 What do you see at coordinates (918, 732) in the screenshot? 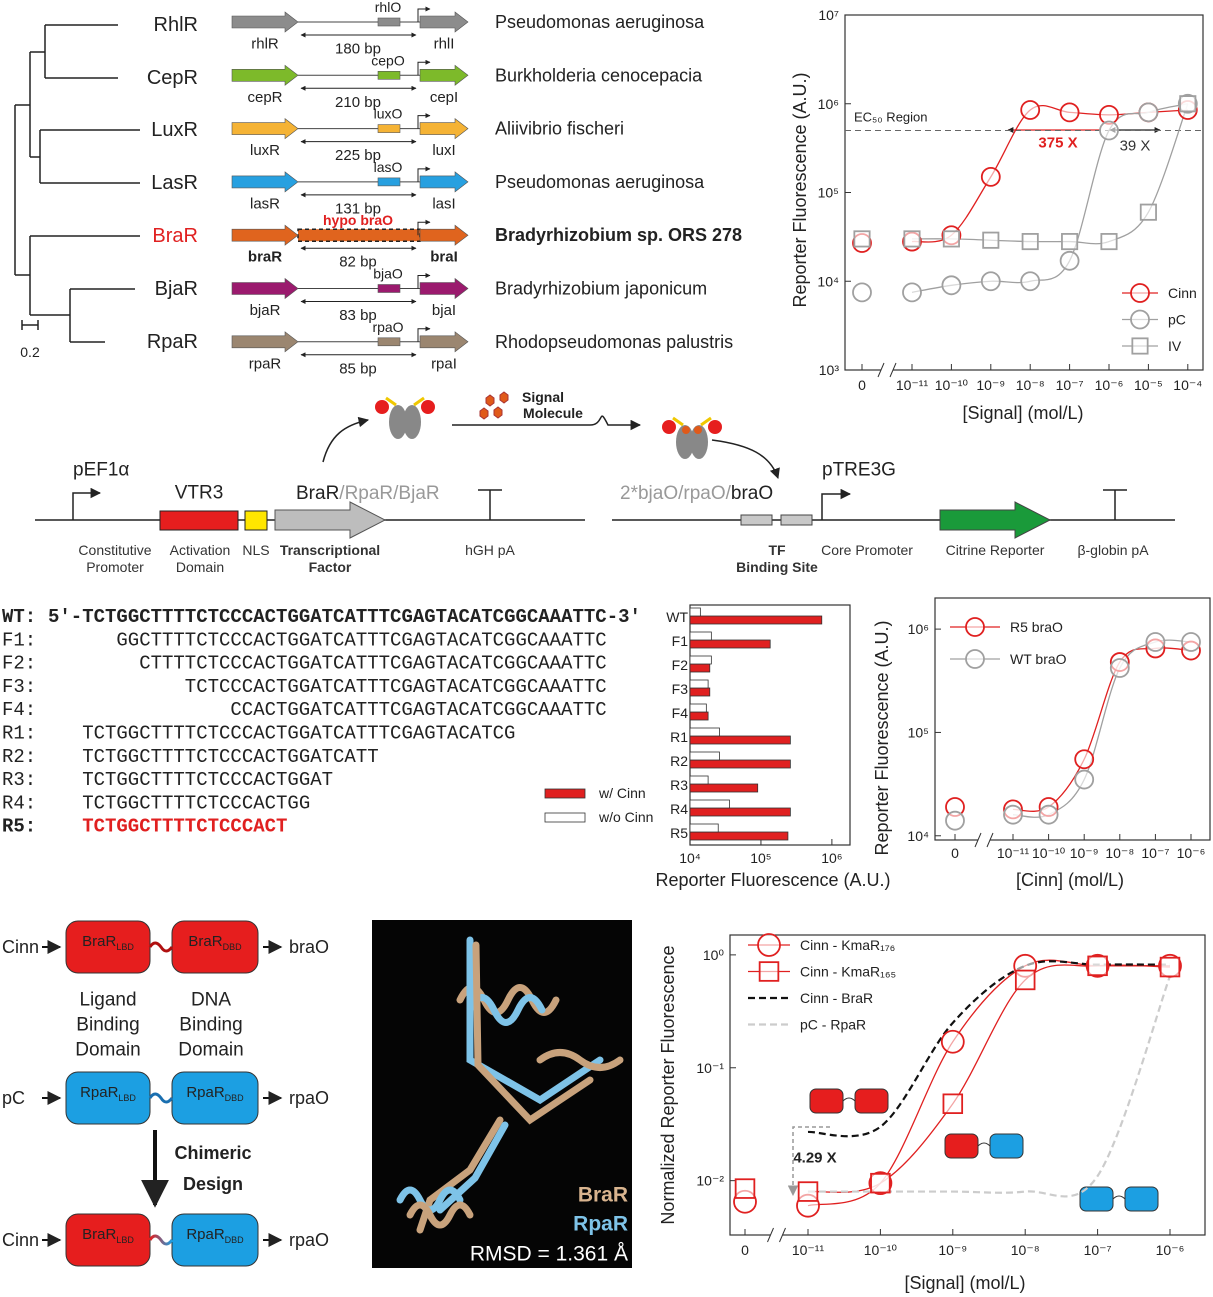
I see `y-tick-label: 10⁵` at bounding box center [918, 732].